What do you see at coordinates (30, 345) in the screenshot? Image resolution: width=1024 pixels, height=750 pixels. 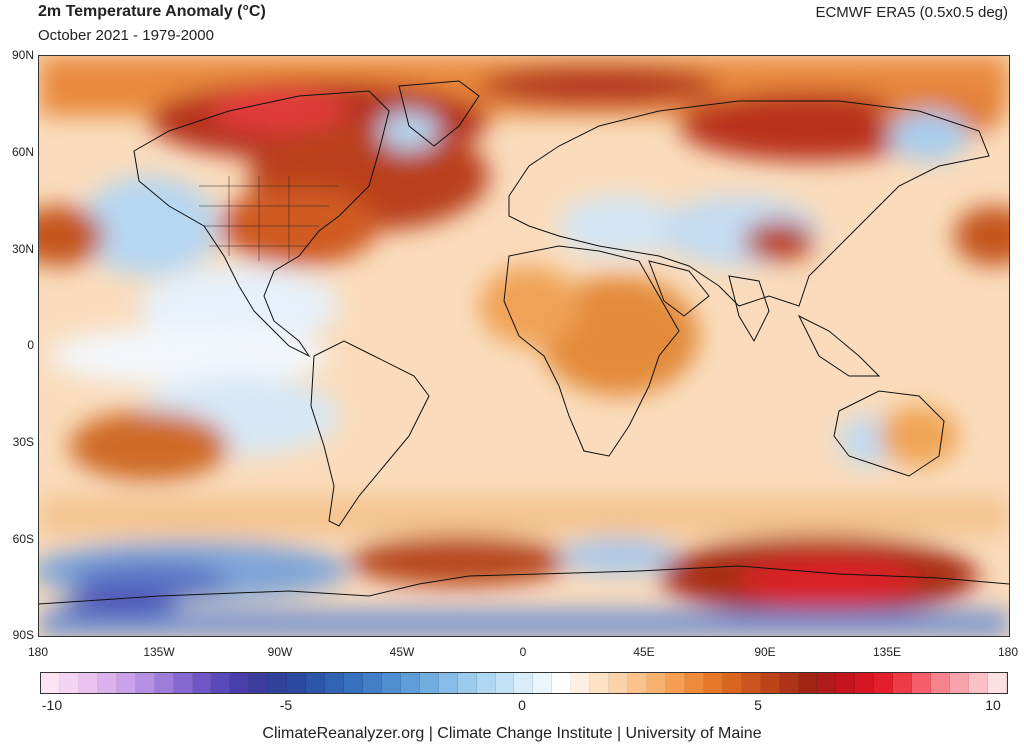 I see `lat-label-0: 0` at bounding box center [30, 345].